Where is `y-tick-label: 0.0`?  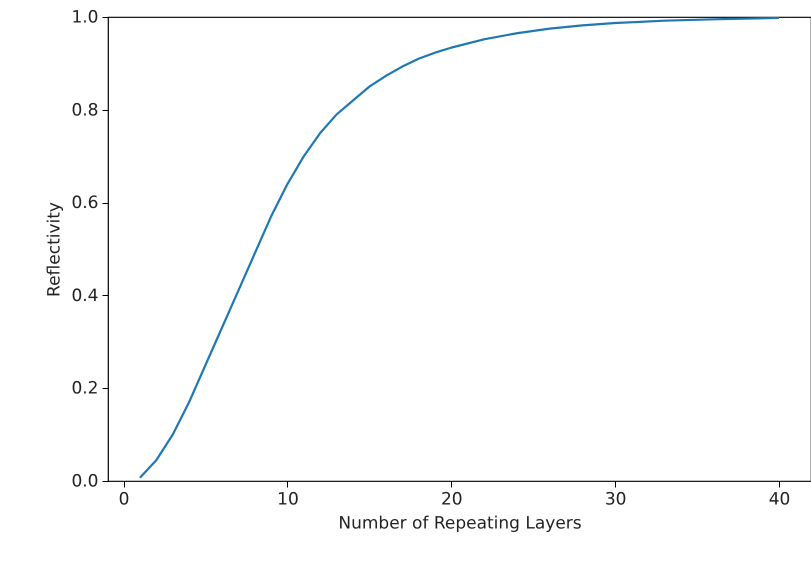
y-tick-label: 0.0 is located at coordinates (84, 482).